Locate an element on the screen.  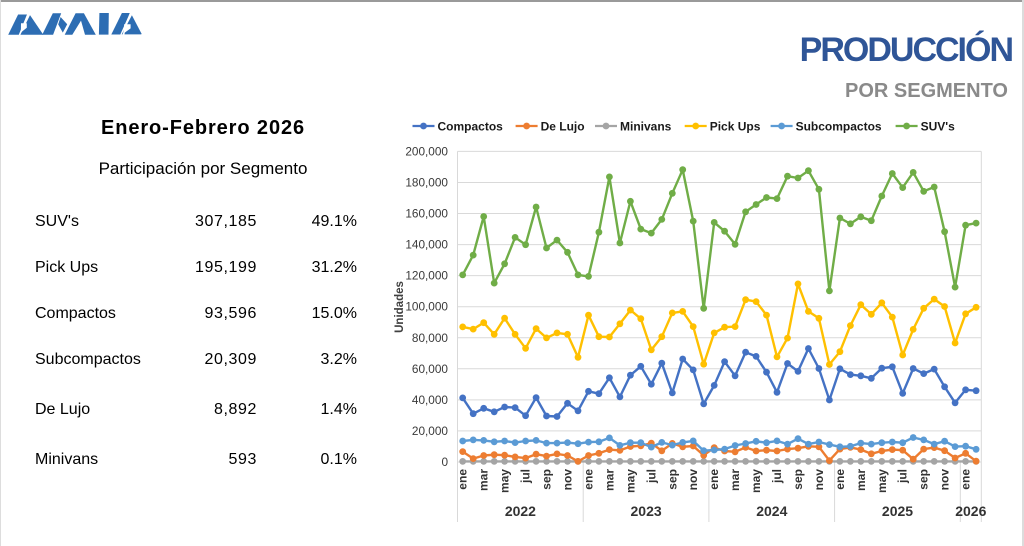
svg-text: Compactos is located at coordinates (471, 127).